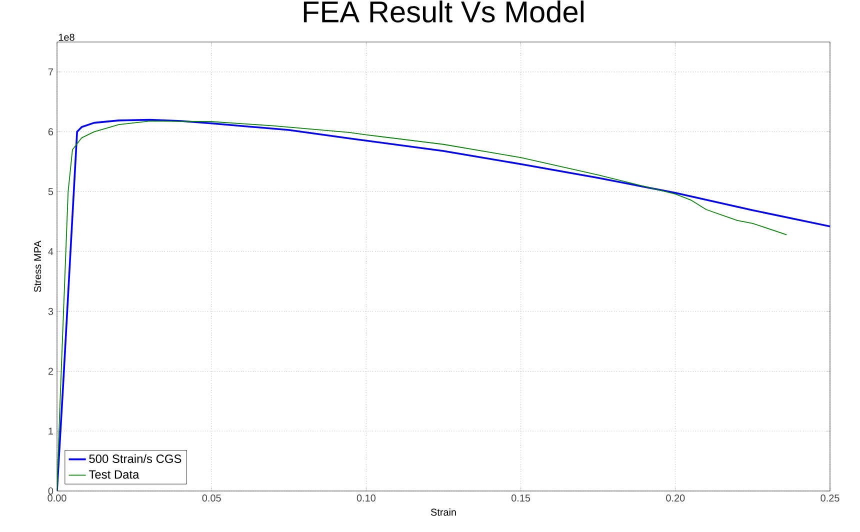 Image resolution: width=860 pixels, height=532 pixels. I want to click on y-tick-label: 6, so click(51, 132).